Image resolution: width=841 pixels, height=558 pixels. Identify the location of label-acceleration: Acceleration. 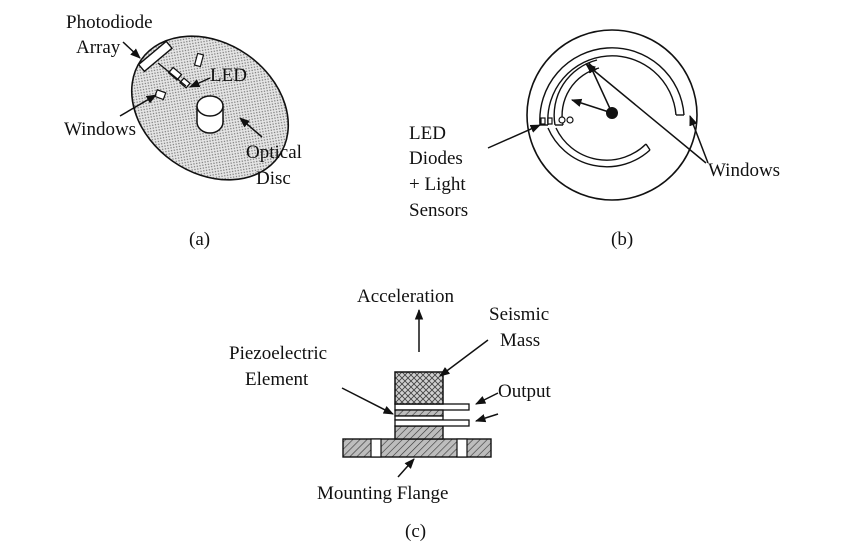
(406, 296).